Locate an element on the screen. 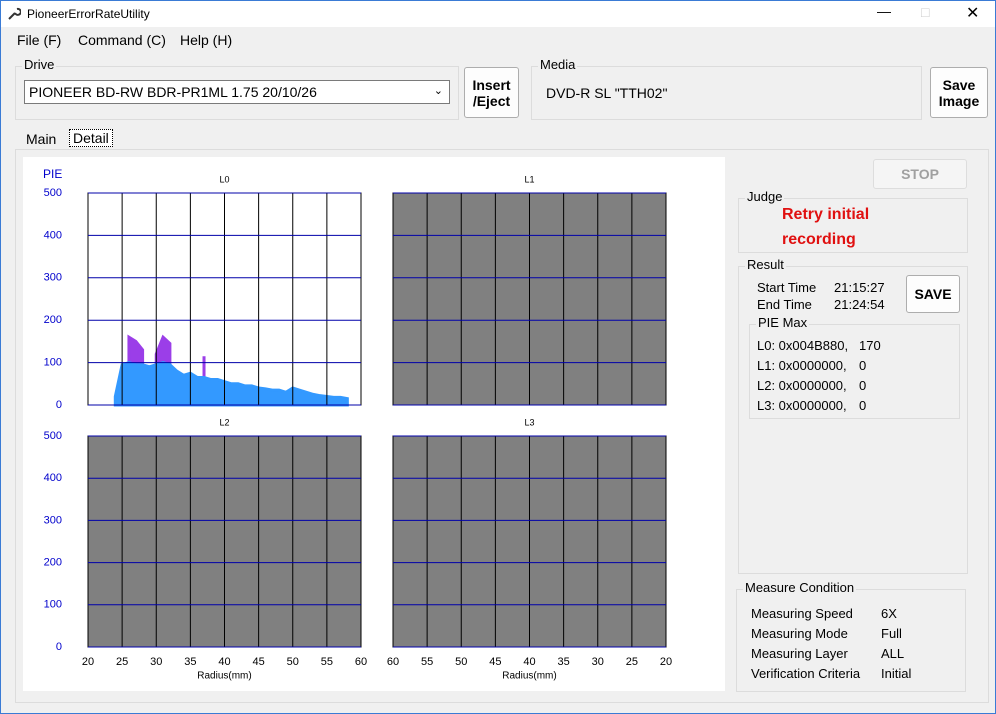 The image size is (996, 714). drive-combo: PIONEER BD-RW BDR-PR1ML 1.75 20/10/26 ⌄ is located at coordinates (237, 92).